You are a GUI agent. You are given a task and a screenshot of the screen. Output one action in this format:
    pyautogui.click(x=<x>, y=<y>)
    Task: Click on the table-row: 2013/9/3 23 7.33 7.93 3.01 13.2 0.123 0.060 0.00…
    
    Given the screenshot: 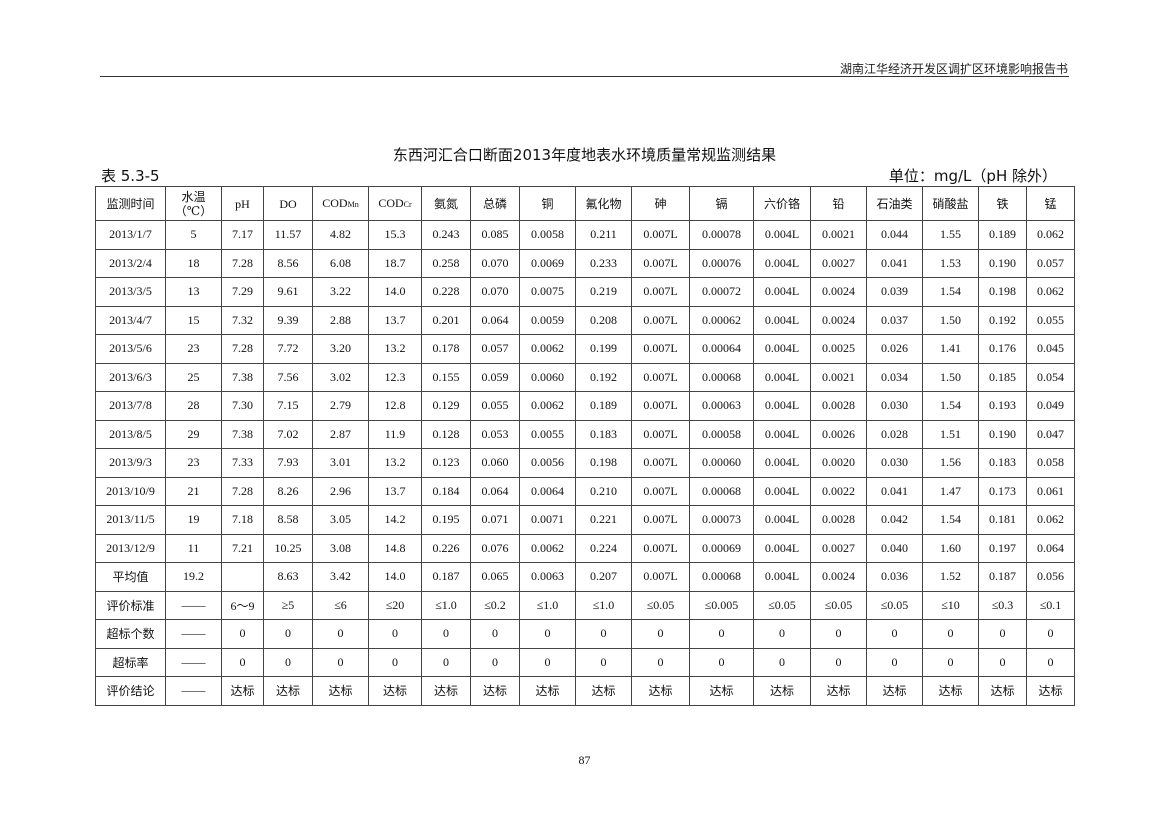 What is the action you would take?
    pyautogui.click(x=585, y=463)
    